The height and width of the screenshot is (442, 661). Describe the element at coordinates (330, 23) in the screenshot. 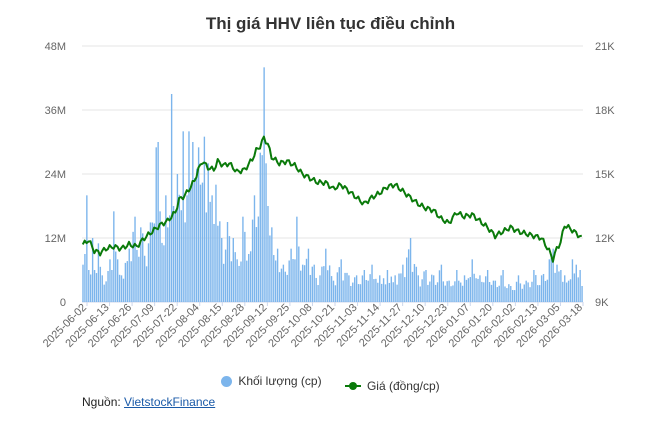

I see `chart-title: Thị giá HHV liên tục điều chỉnh` at that location.